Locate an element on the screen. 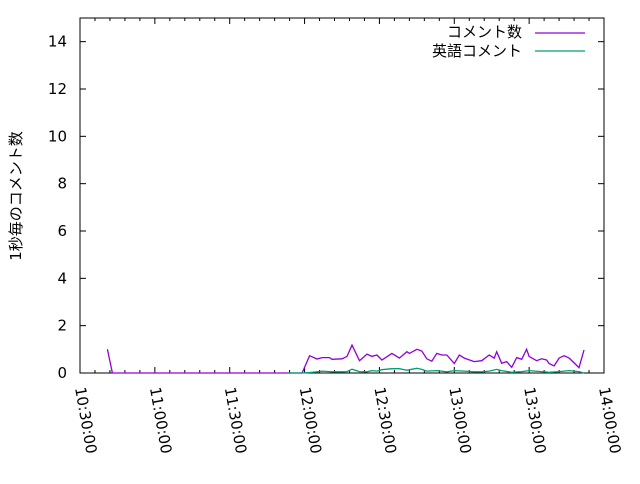 Image resolution: width=640 pixels, height=484 pixels. y-tick-labels: 0 2 4 6 8 10 12 14 is located at coordinates (57, 207).